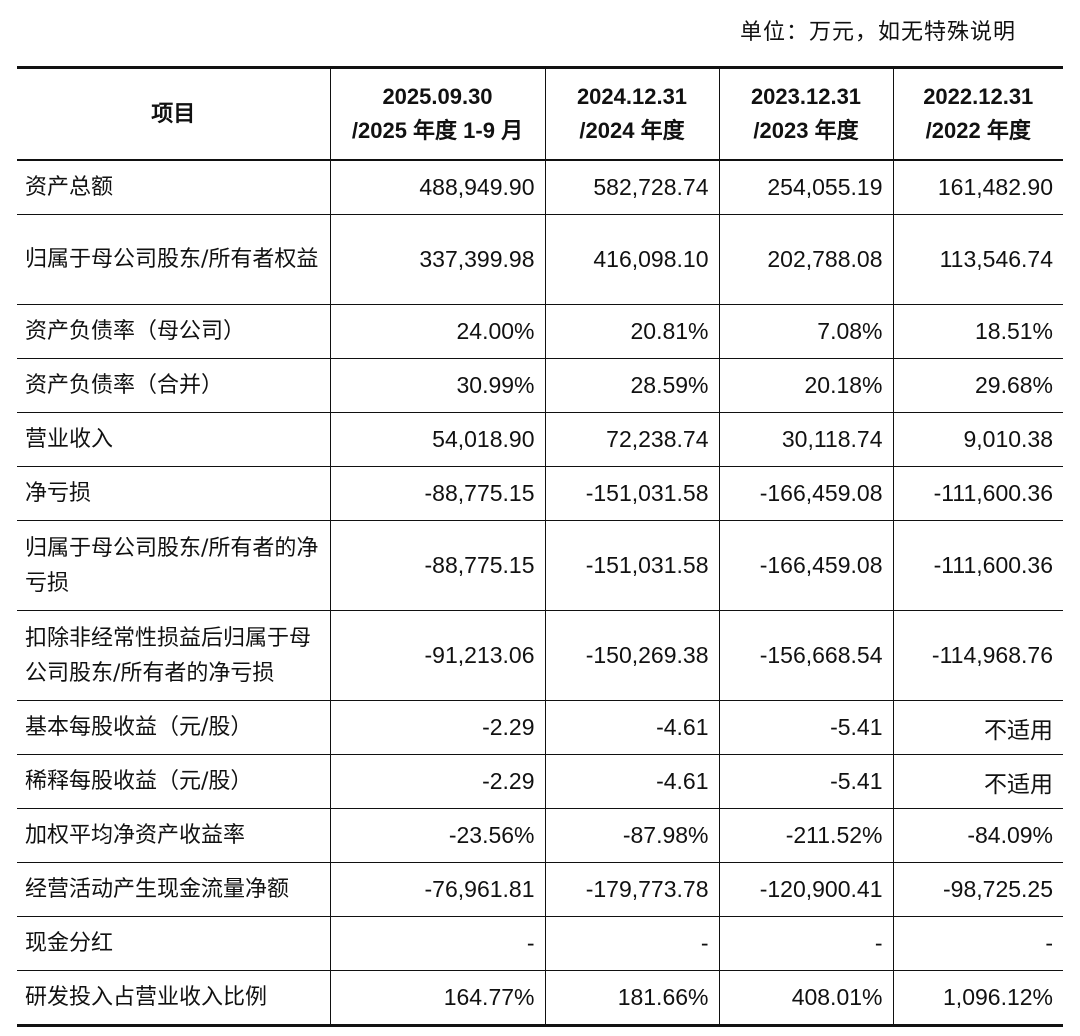 The width and height of the screenshot is (1080, 1036). I want to click on cell-value: 30,118.74, so click(805, 439).